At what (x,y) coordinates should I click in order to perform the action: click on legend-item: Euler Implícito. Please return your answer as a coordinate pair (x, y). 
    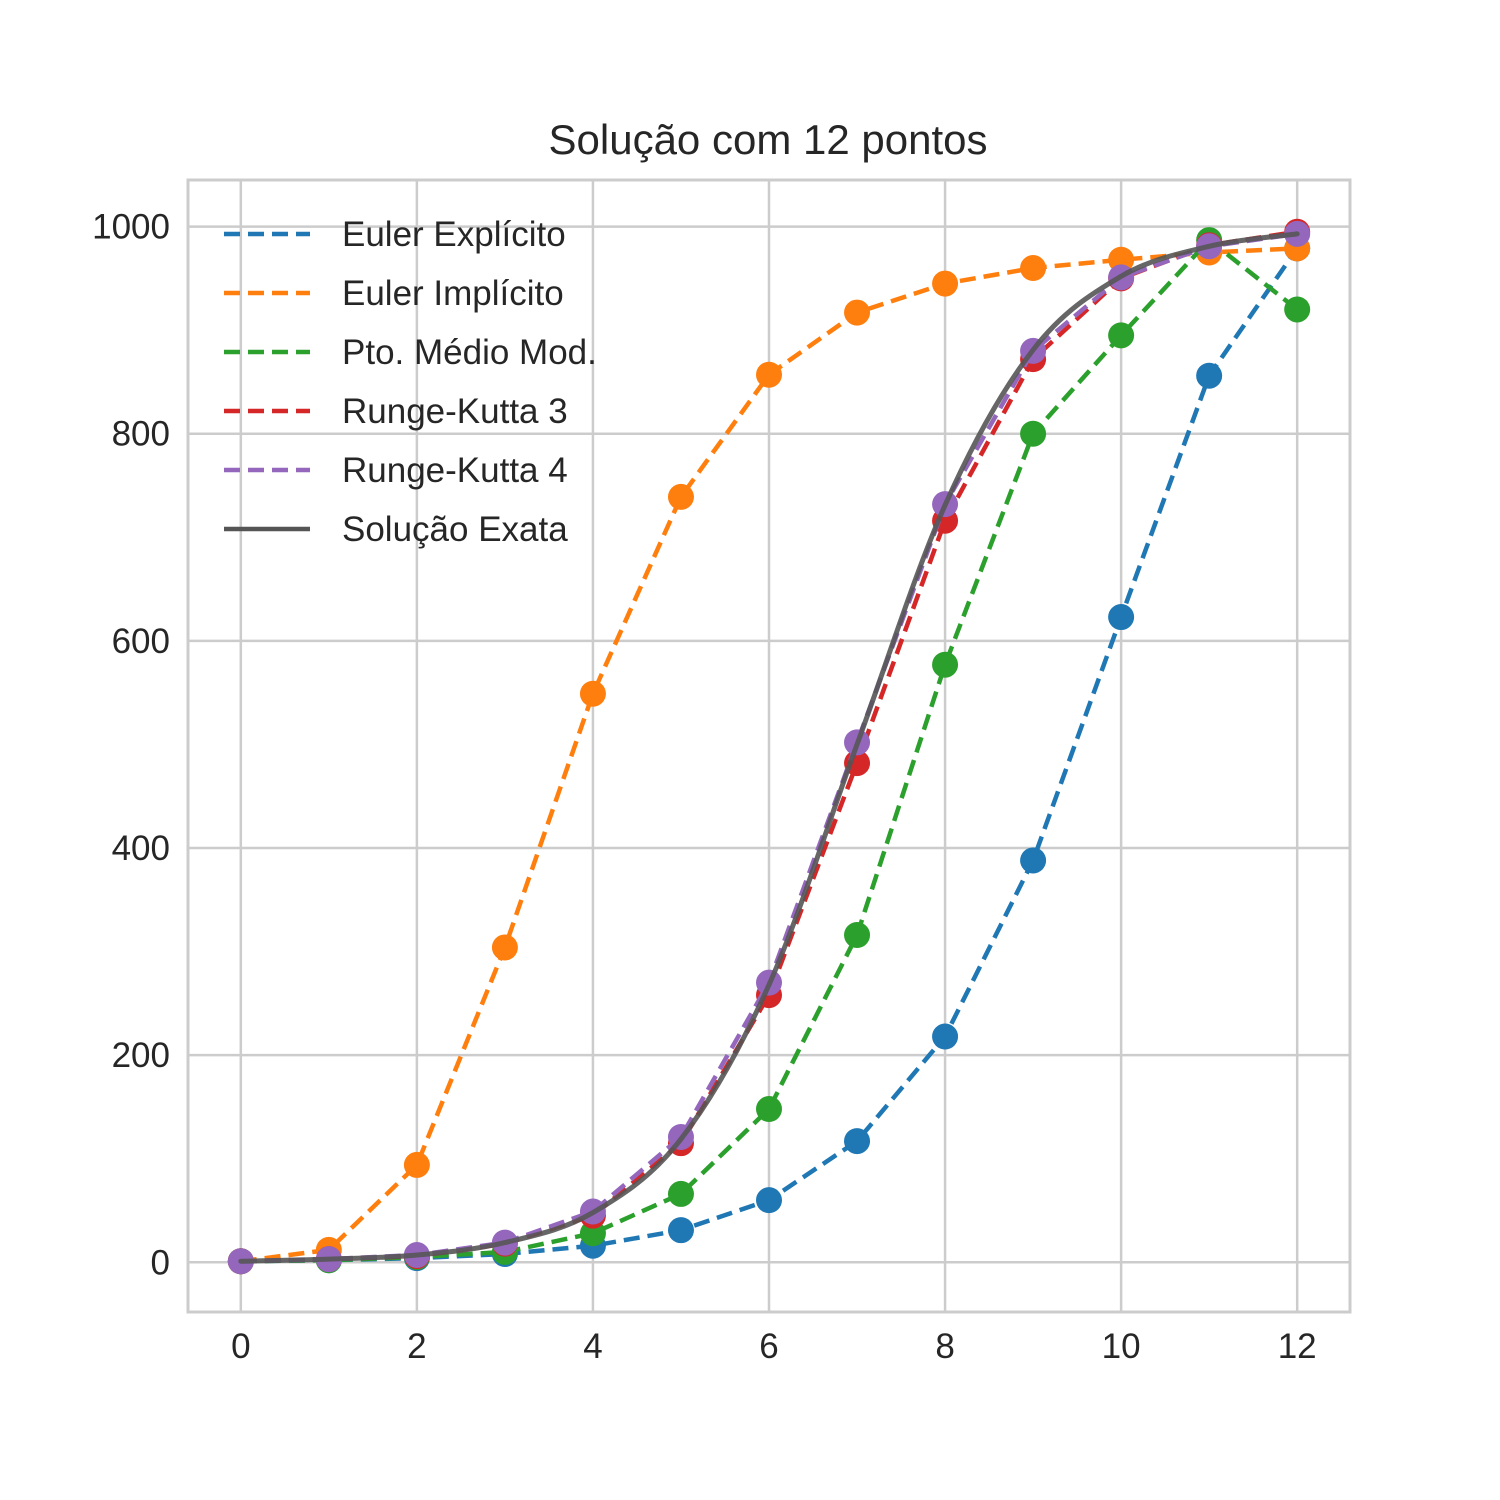
    Looking at the image, I should click on (394, 293).